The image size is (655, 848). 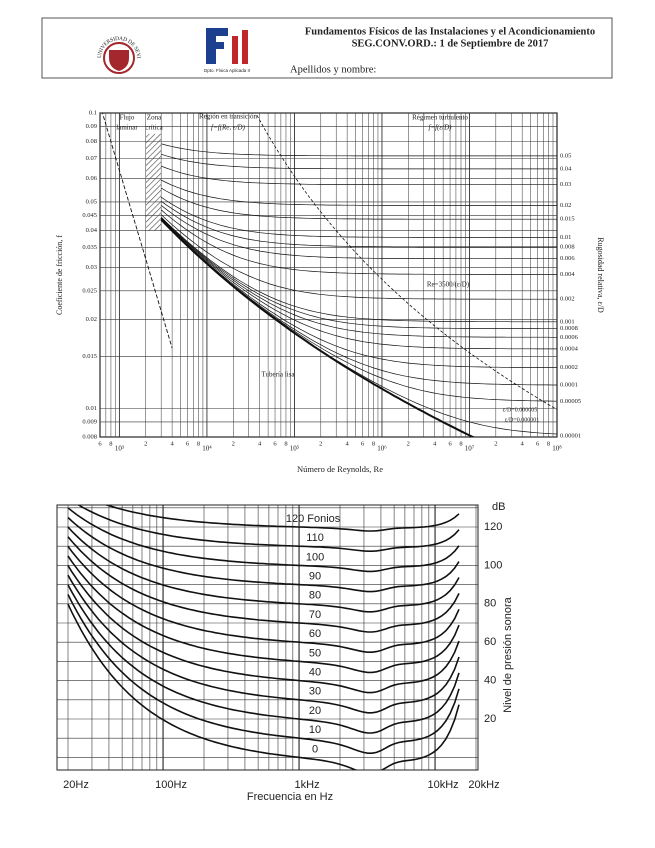 I want to click on annotation: Región en transición, so click(x=228, y=117).